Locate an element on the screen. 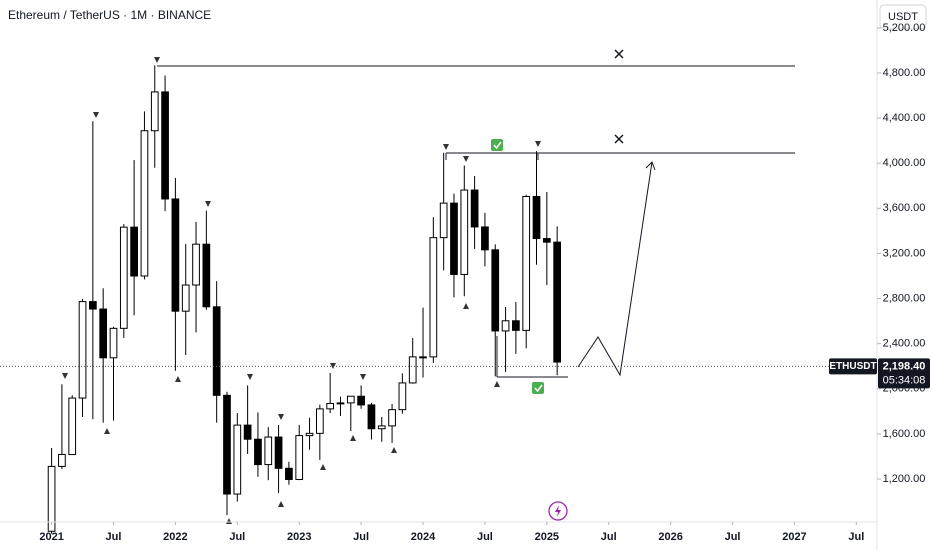 The image size is (932, 550). projection-arrow is located at coordinates (616, 269).